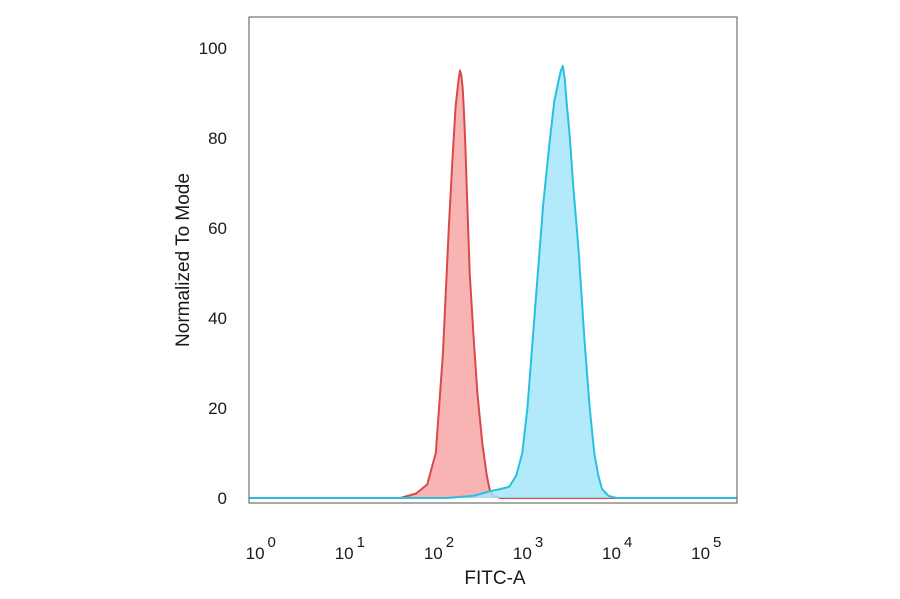  What do you see at coordinates (217, 228) in the screenshot?
I see `y-tick-label: 60` at bounding box center [217, 228].